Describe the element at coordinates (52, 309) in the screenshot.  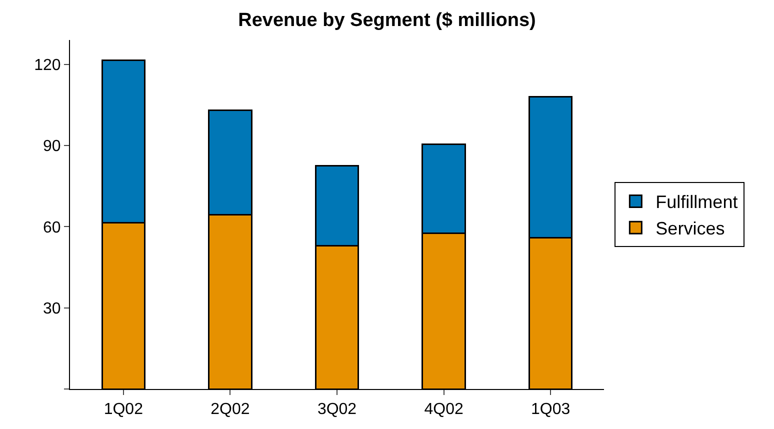
I see `y-tick-label: 30` at that location.